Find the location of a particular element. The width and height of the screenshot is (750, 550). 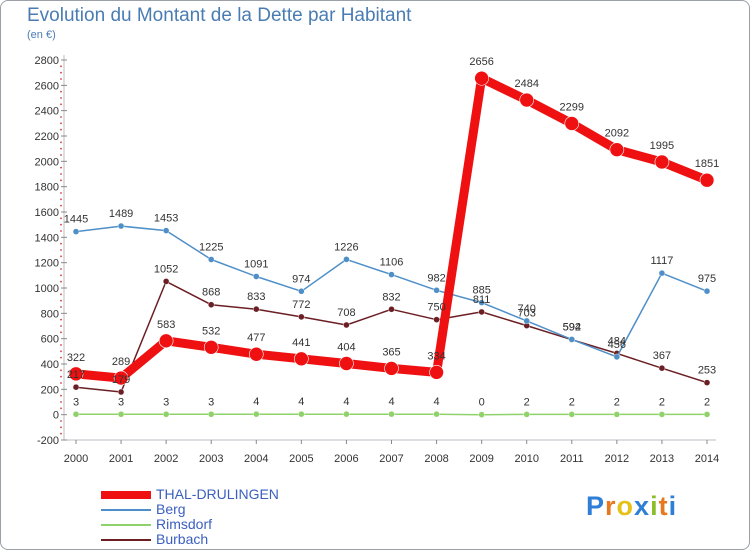

y-tick-label: 2800 is located at coordinates (47, 61).